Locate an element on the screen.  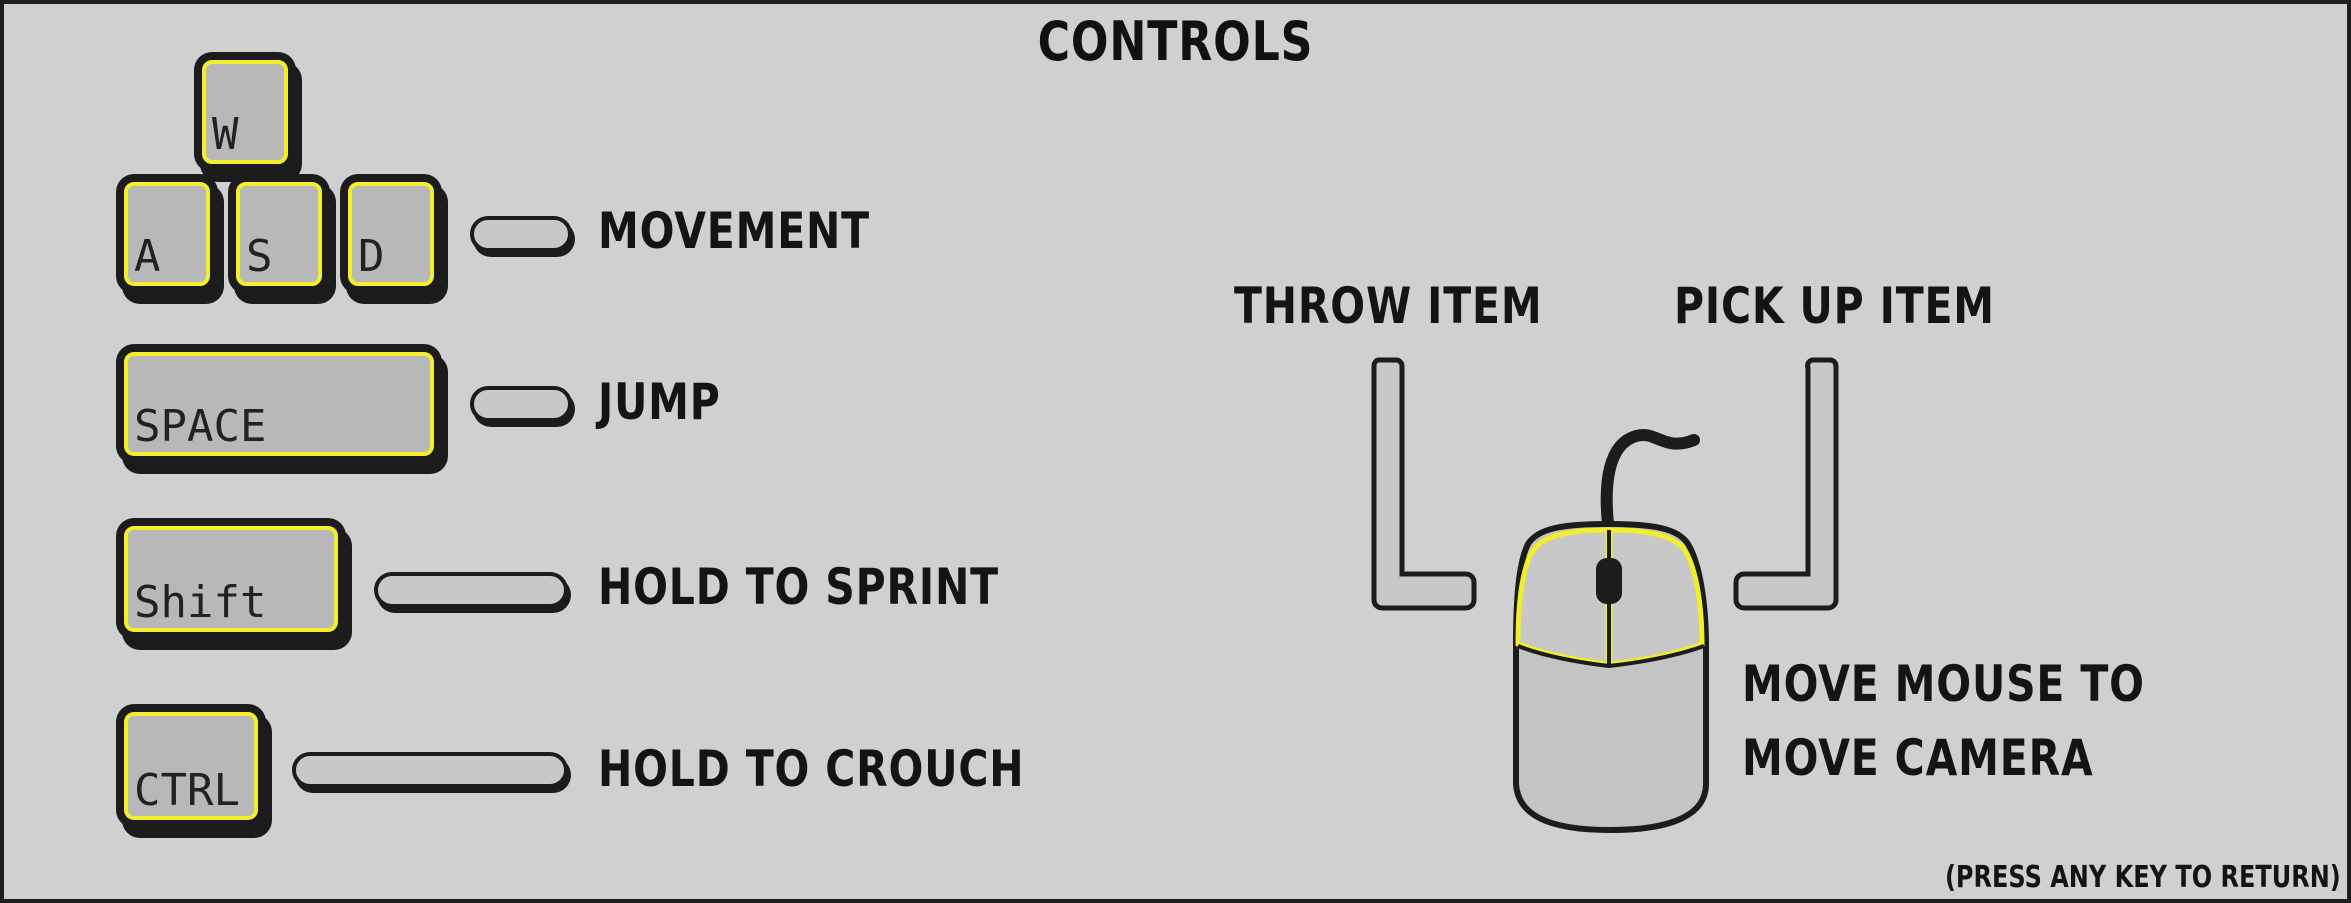
pick-up-item-label: PICK UP ITEM is located at coordinates (1834, 306).